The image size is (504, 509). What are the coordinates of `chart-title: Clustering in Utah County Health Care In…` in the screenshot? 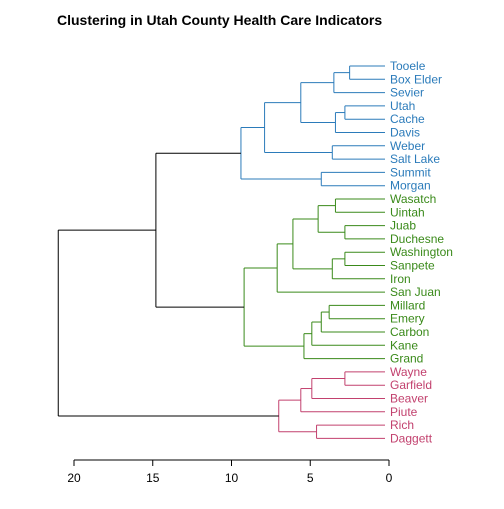 It's located at (220, 20).